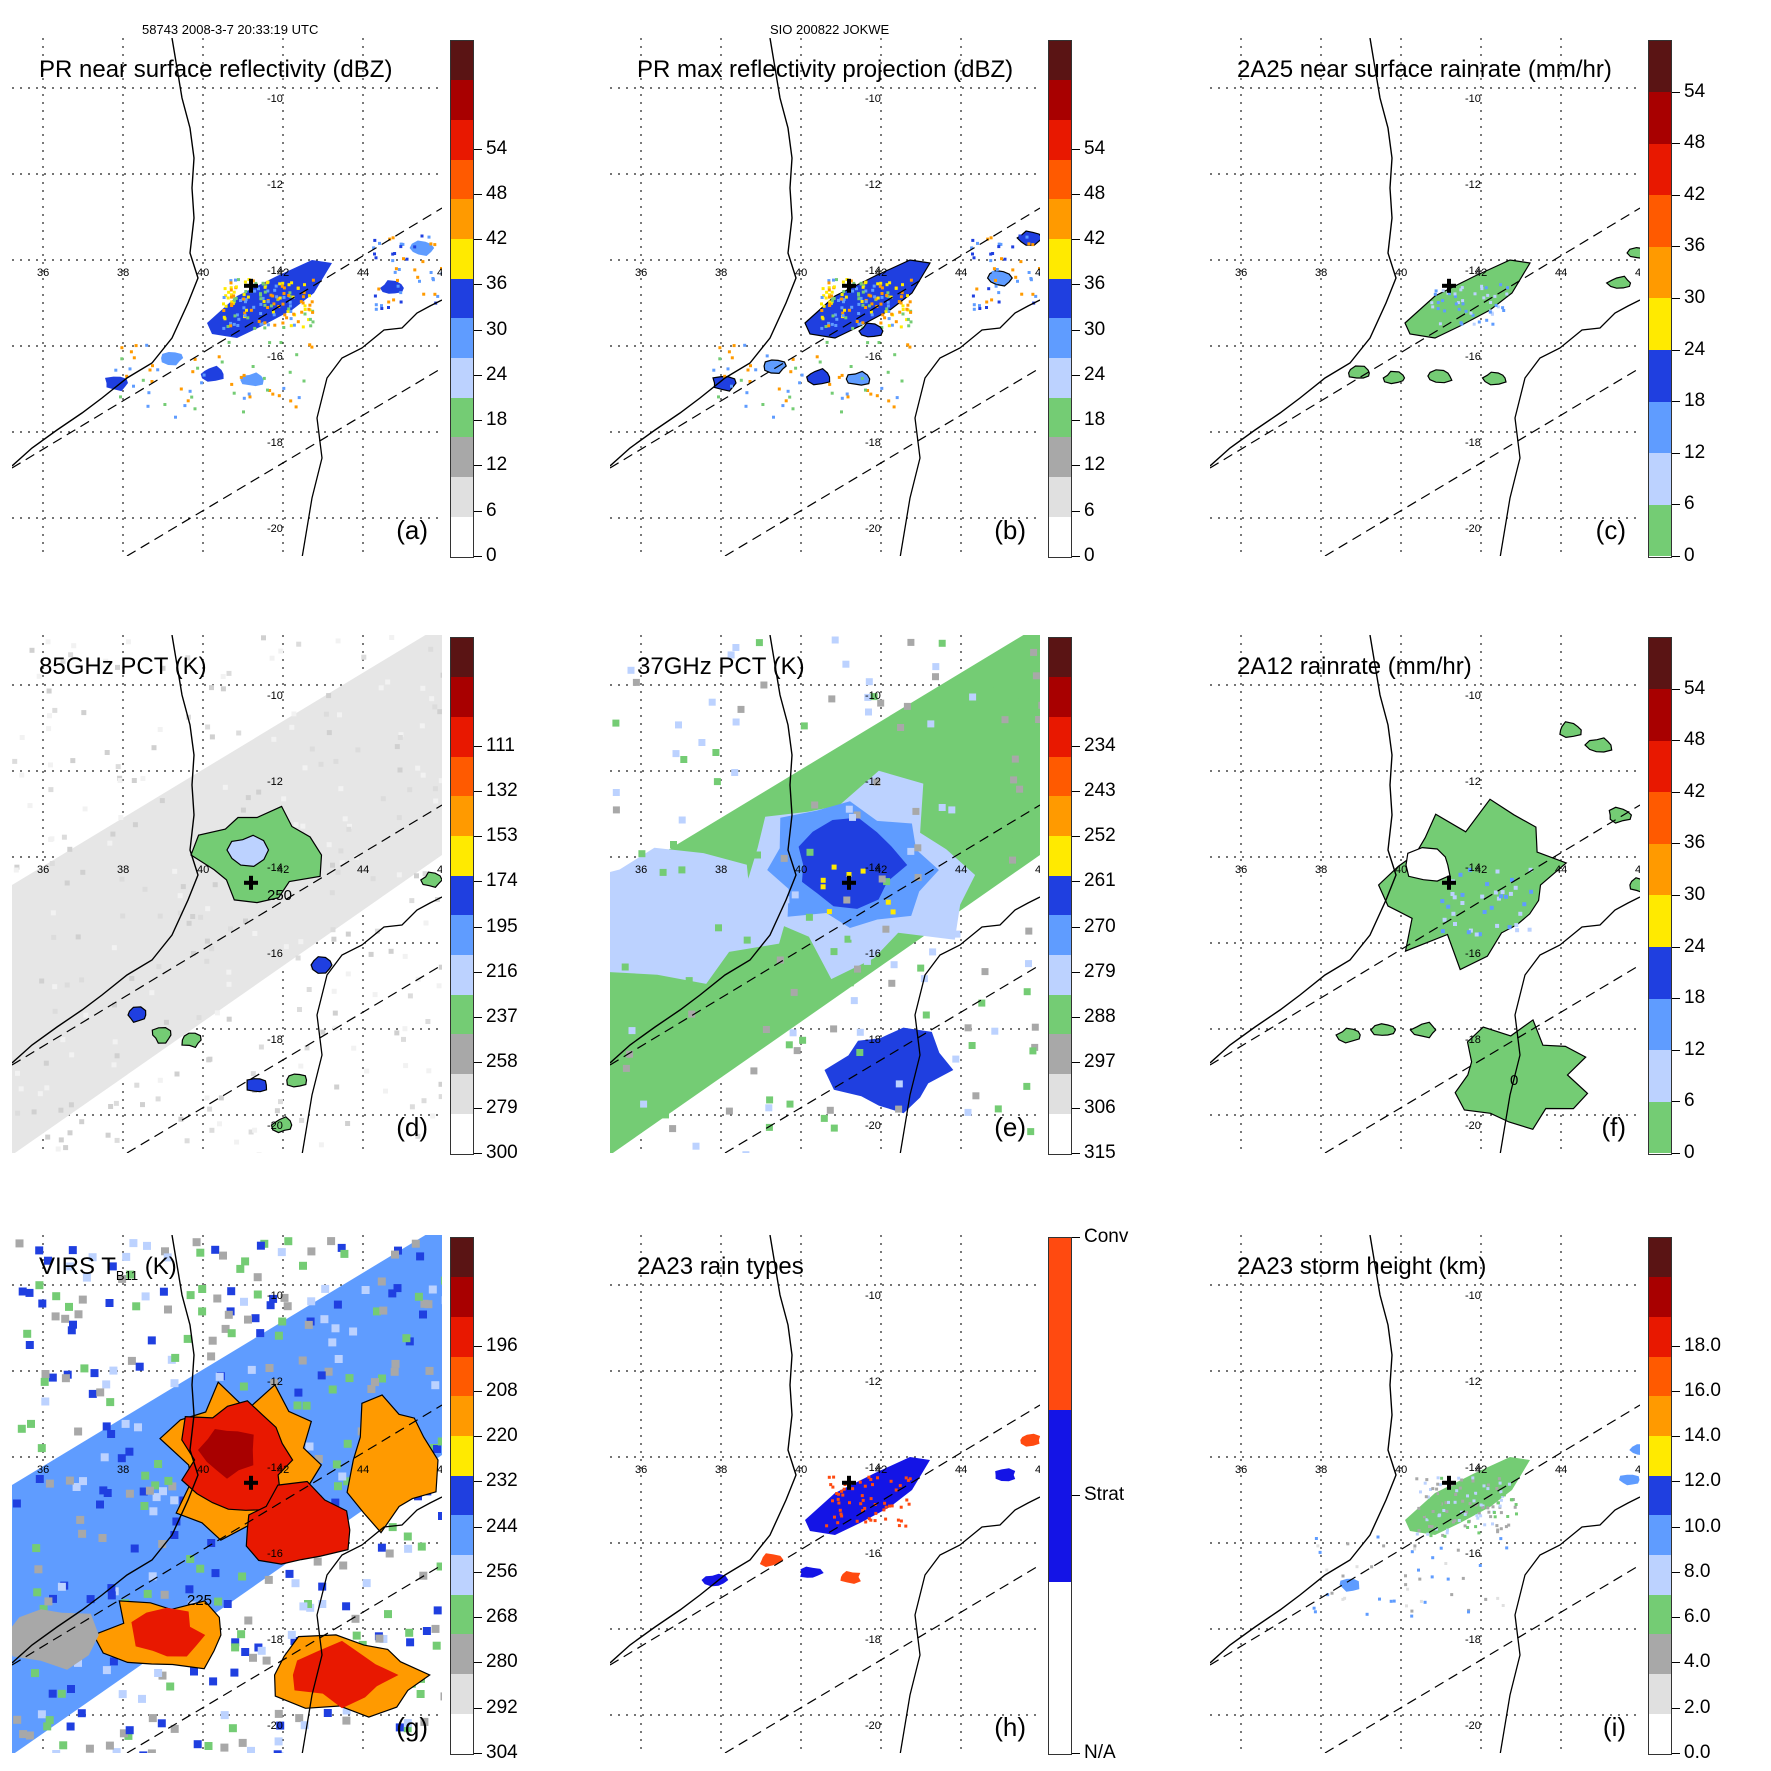  What do you see at coordinates (1637, 273) in the screenshot?
I see `lon-label: 46` at bounding box center [1637, 273].